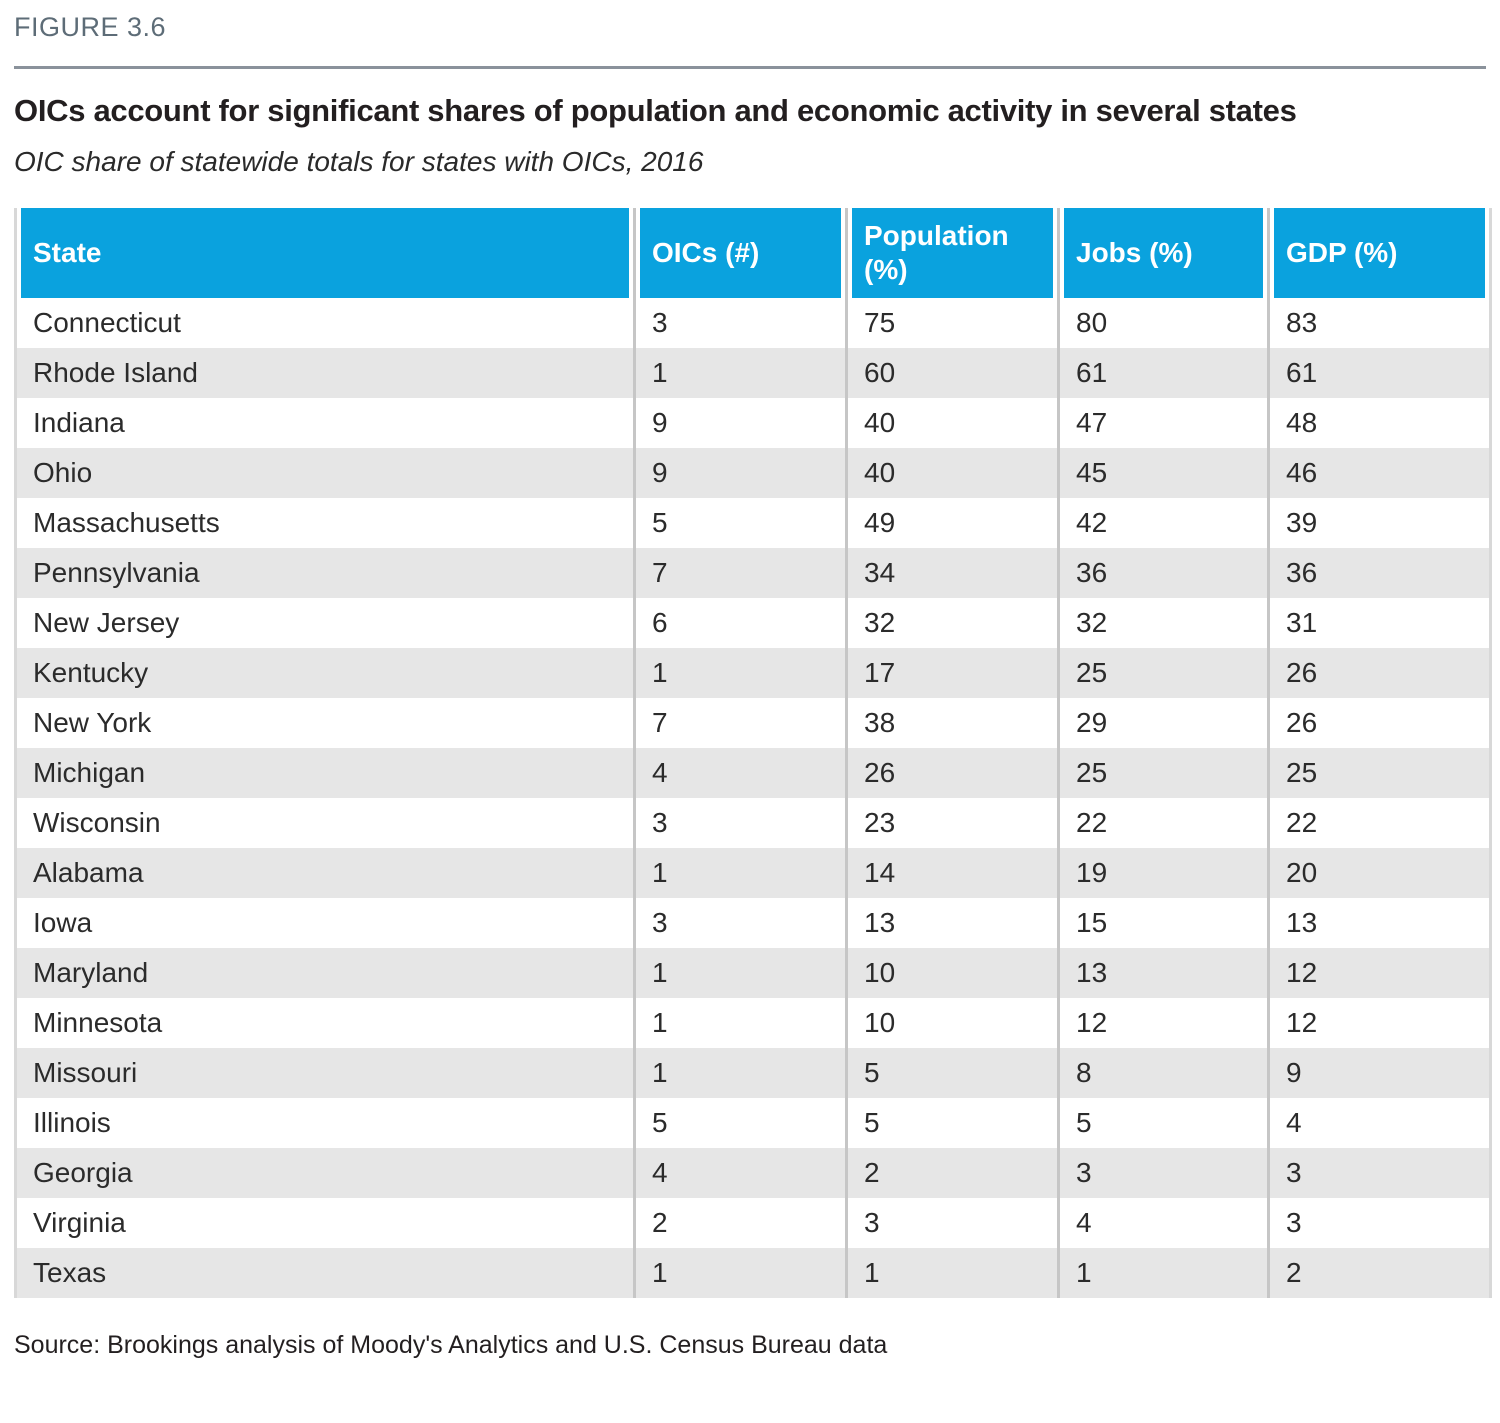 The width and height of the screenshot is (1500, 1423). Describe the element at coordinates (1378, 253) in the screenshot. I see `column-header-gdp: GDP (%)` at that location.